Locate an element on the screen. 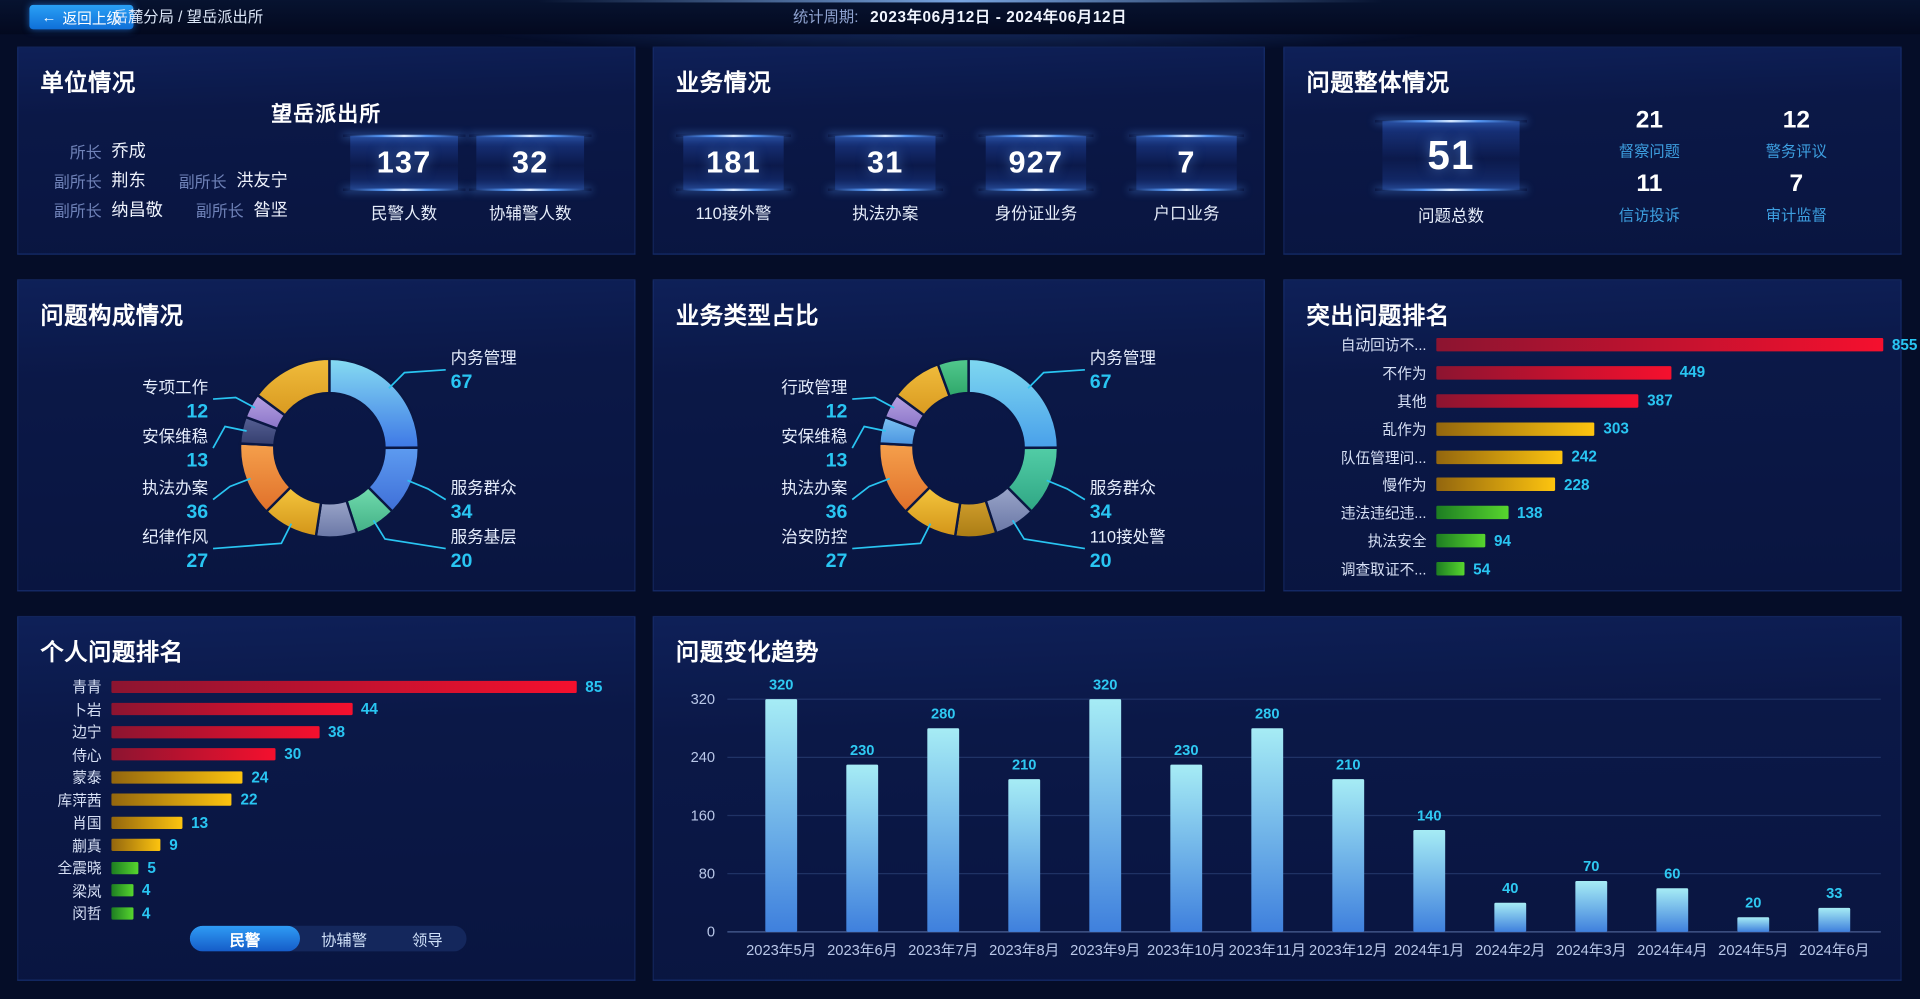 This screenshot has width=1920, height=999. problem-stat-label: 审计监督 is located at coordinates (1796, 215).